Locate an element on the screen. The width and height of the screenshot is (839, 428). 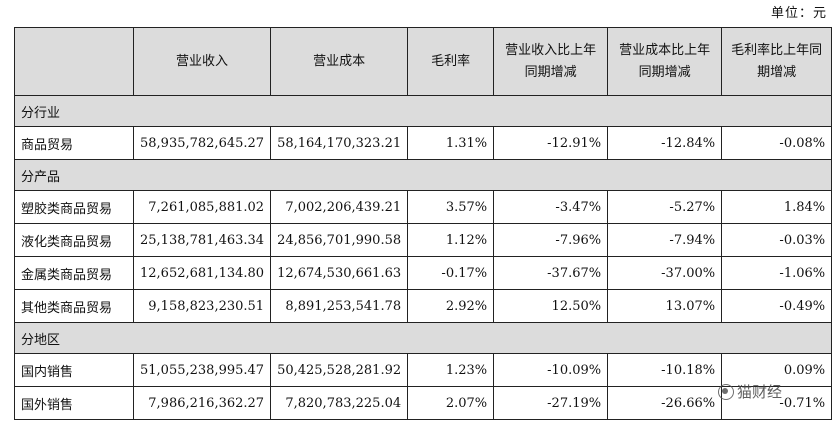
margin-cell: -0.17% is located at coordinates (451, 273).